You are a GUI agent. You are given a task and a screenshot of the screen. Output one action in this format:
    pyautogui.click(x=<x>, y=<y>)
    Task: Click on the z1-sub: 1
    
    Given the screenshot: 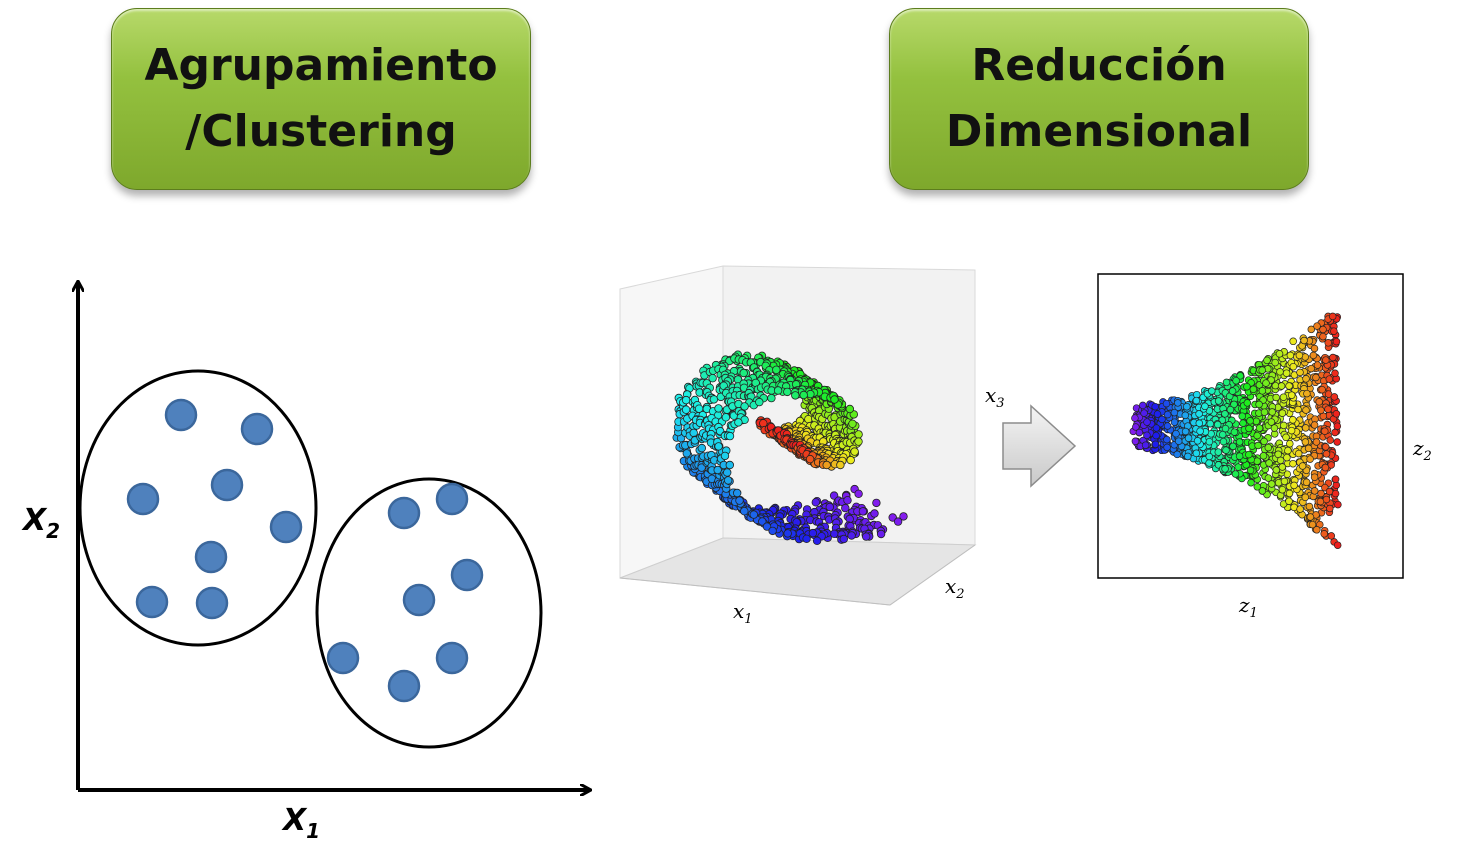 What is the action you would take?
    pyautogui.click(x=1254, y=613)
    